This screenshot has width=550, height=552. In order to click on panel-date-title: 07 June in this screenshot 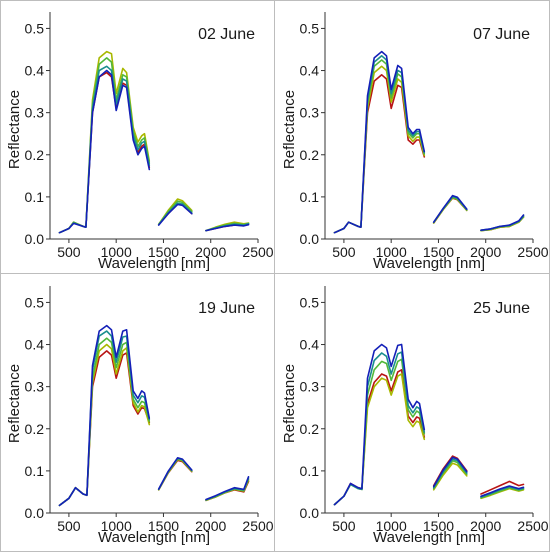, I will do `click(501, 34)`.